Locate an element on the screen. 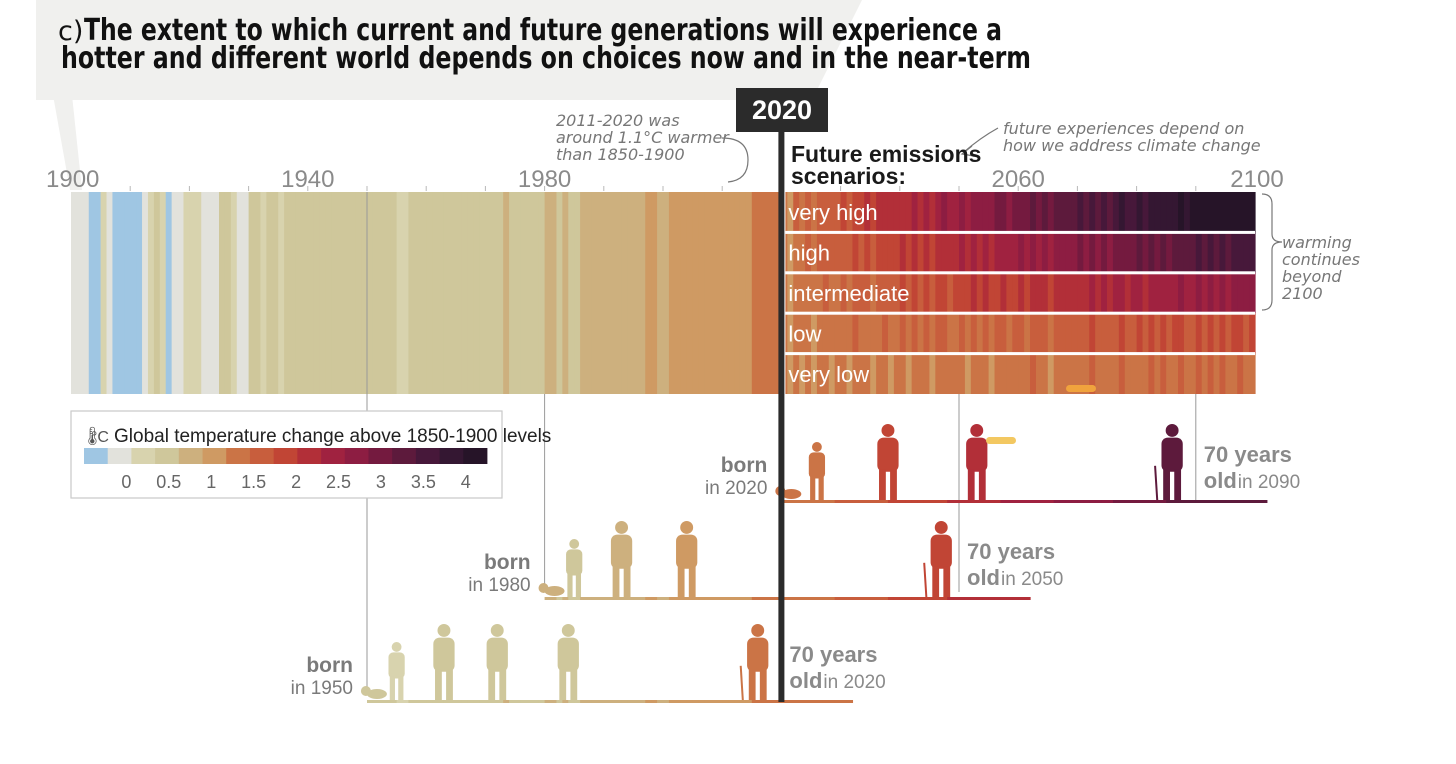  beyond-annotation-line: continues is located at coordinates (1321, 259).